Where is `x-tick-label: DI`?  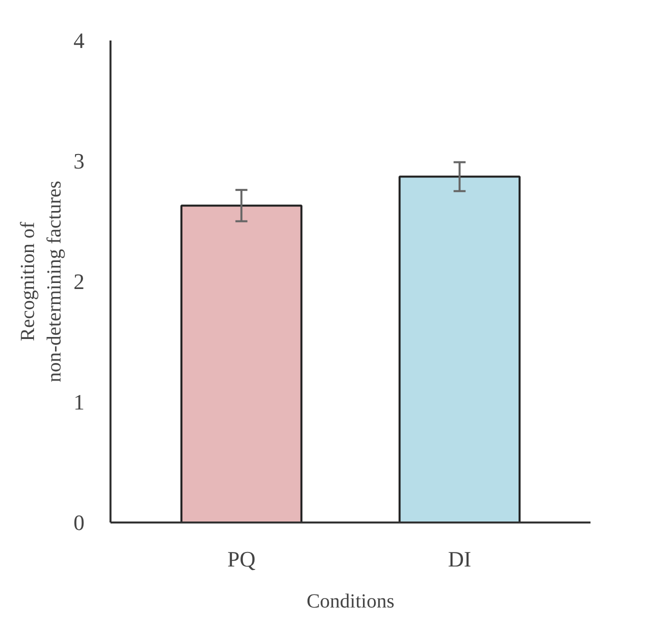
x-tick-label: DI is located at coordinates (460, 559).